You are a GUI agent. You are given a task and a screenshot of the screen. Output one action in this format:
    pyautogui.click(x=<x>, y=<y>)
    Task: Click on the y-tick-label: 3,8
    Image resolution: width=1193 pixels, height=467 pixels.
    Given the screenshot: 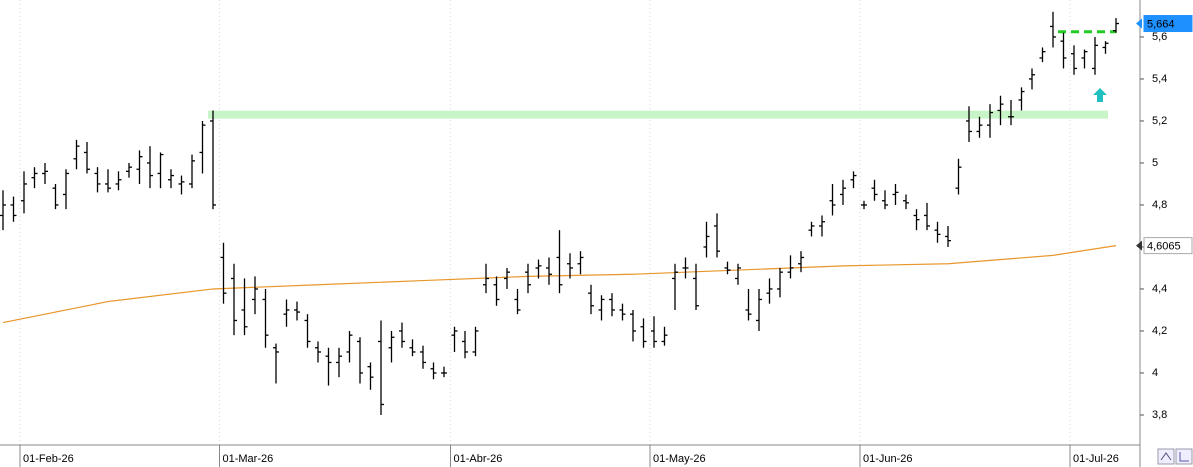 What is the action you would take?
    pyautogui.click(x=1159, y=415)
    